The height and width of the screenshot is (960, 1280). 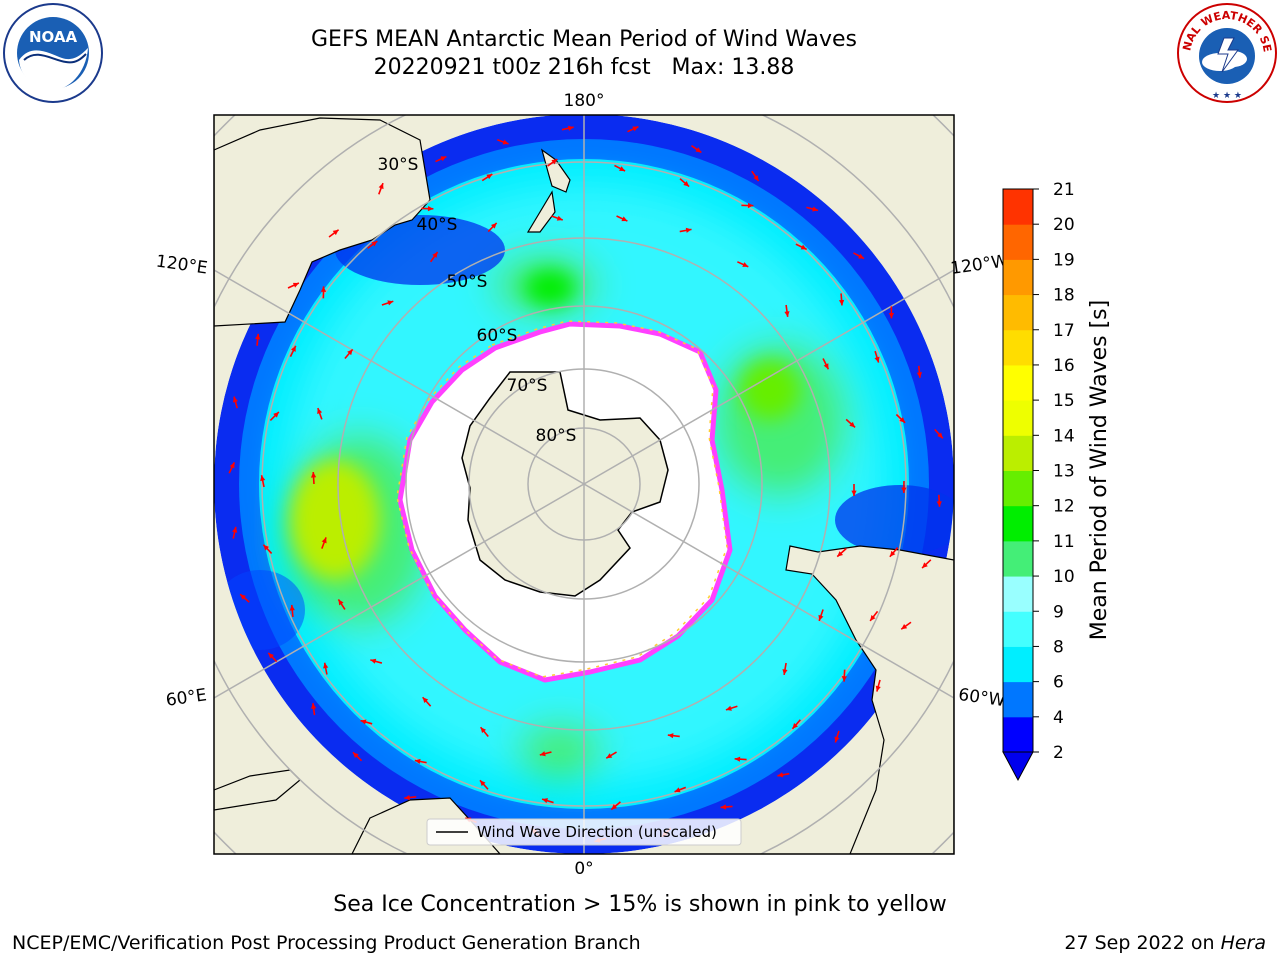 I want to click on noaa-logo-icon: NOAA, so click(x=53, y=53).